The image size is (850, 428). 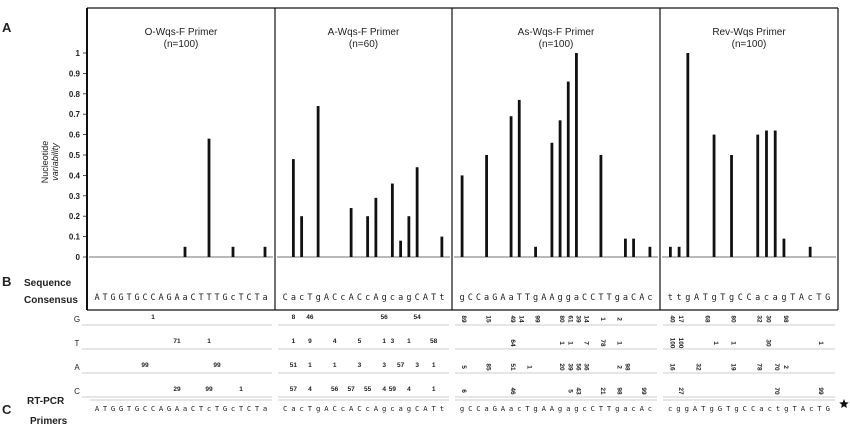 I want to click on y-tick-label: 0.3, so click(x=75, y=196).